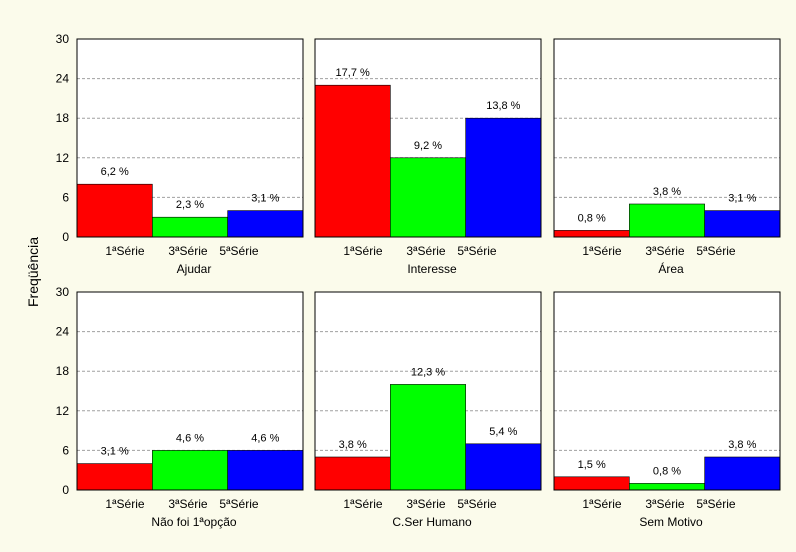 This screenshot has height=552, width=796. What do you see at coordinates (432, 522) in the screenshot?
I see `panel-x-label: C.Ser Humano` at bounding box center [432, 522].